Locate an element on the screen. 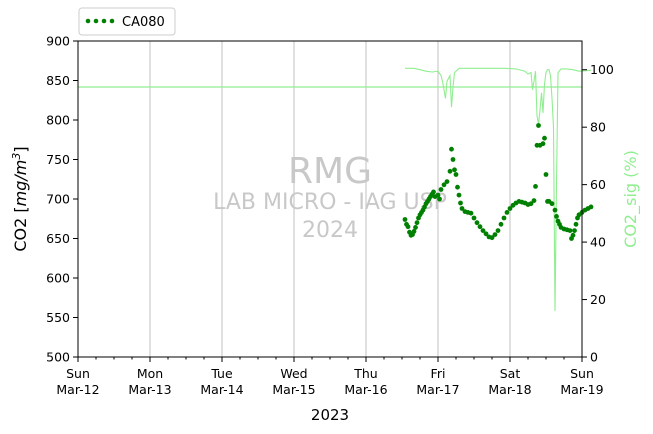  x-tick-label-day: Mon is located at coordinates (150, 373).